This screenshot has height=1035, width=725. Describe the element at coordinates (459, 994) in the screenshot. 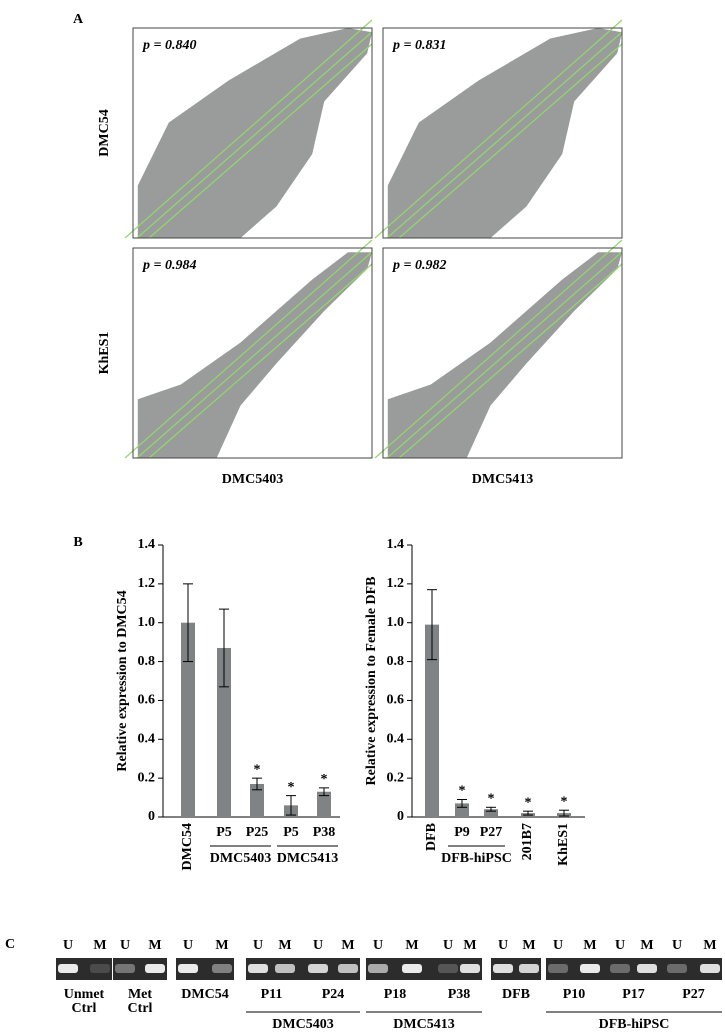

I see `sample-label: P38` at that location.